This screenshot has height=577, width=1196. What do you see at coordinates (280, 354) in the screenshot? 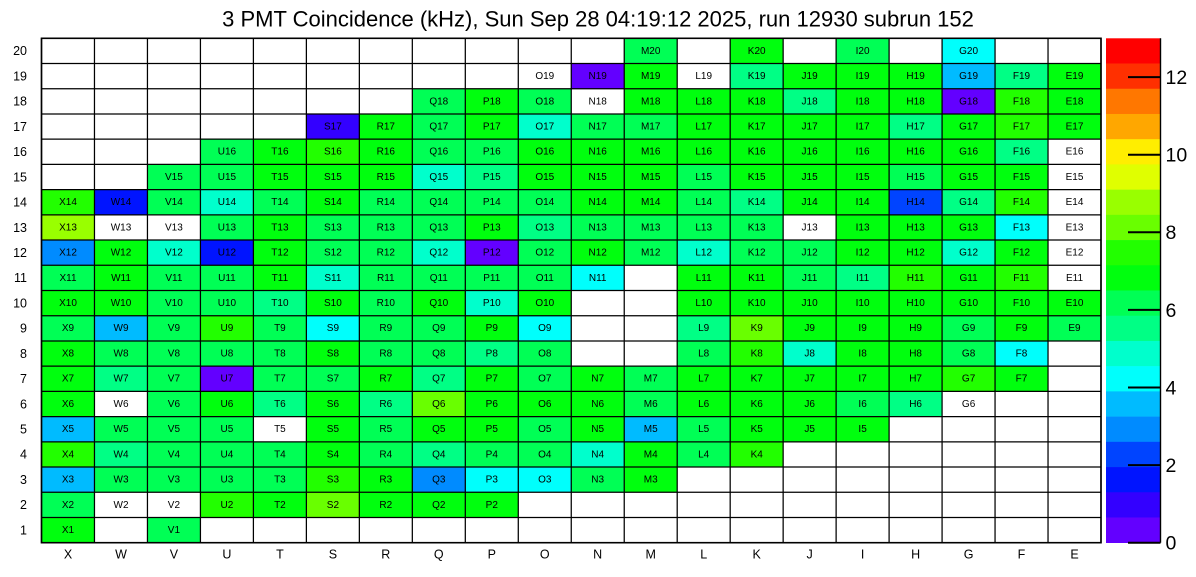
I see `svg-text: T8` at bounding box center [280, 354].